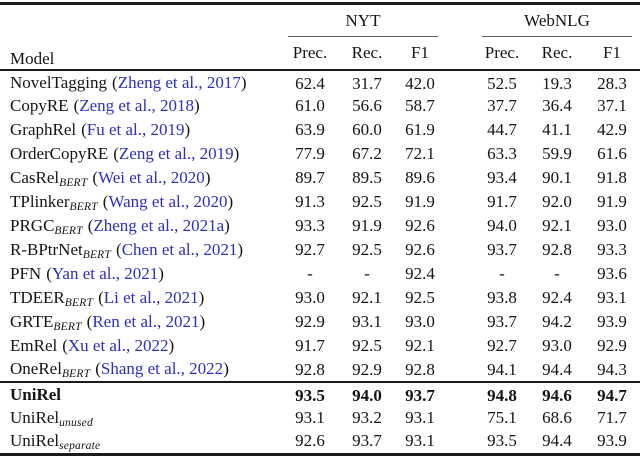 The image size is (640, 464). I want to click on model-name: TPlinker, so click(40, 201).